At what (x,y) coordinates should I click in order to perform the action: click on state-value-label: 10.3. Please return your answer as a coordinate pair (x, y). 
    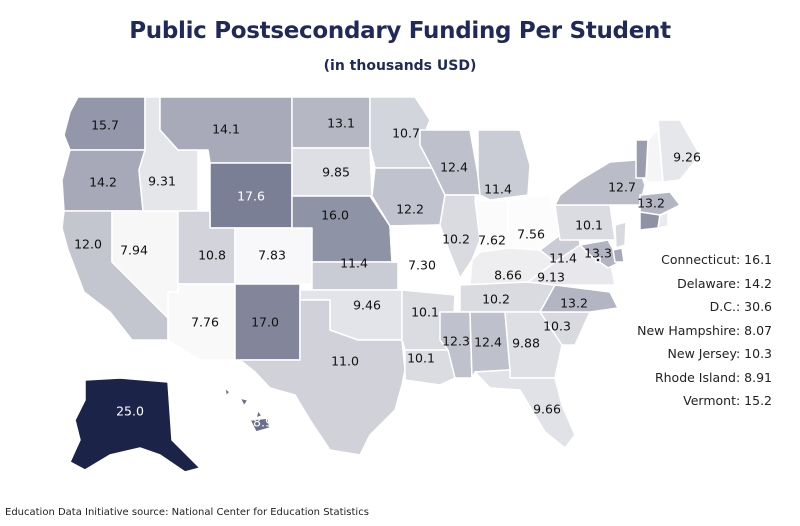
    Looking at the image, I should click on (557, 326).